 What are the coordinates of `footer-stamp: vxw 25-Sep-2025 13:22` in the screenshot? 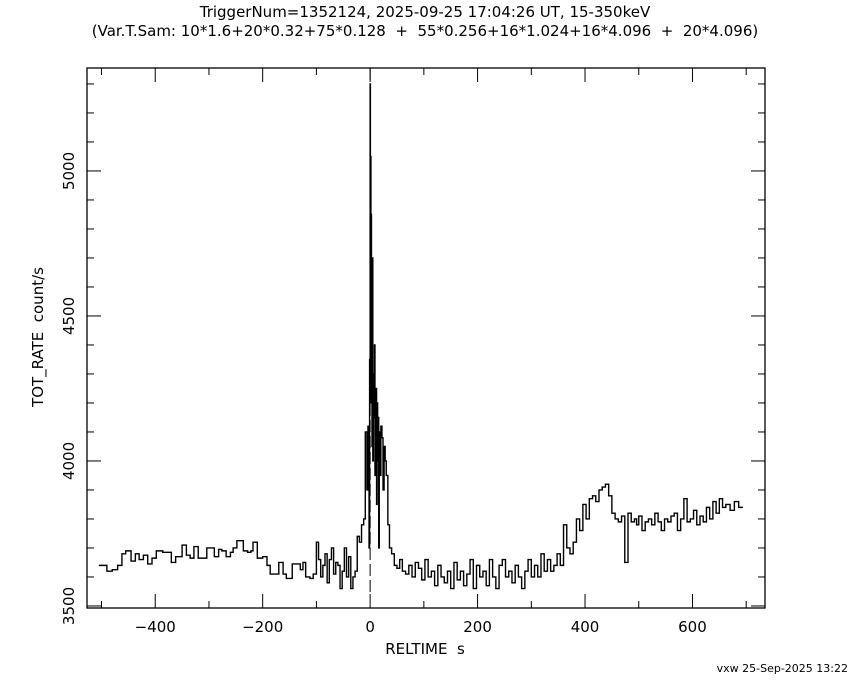 It's located at (782, 668).